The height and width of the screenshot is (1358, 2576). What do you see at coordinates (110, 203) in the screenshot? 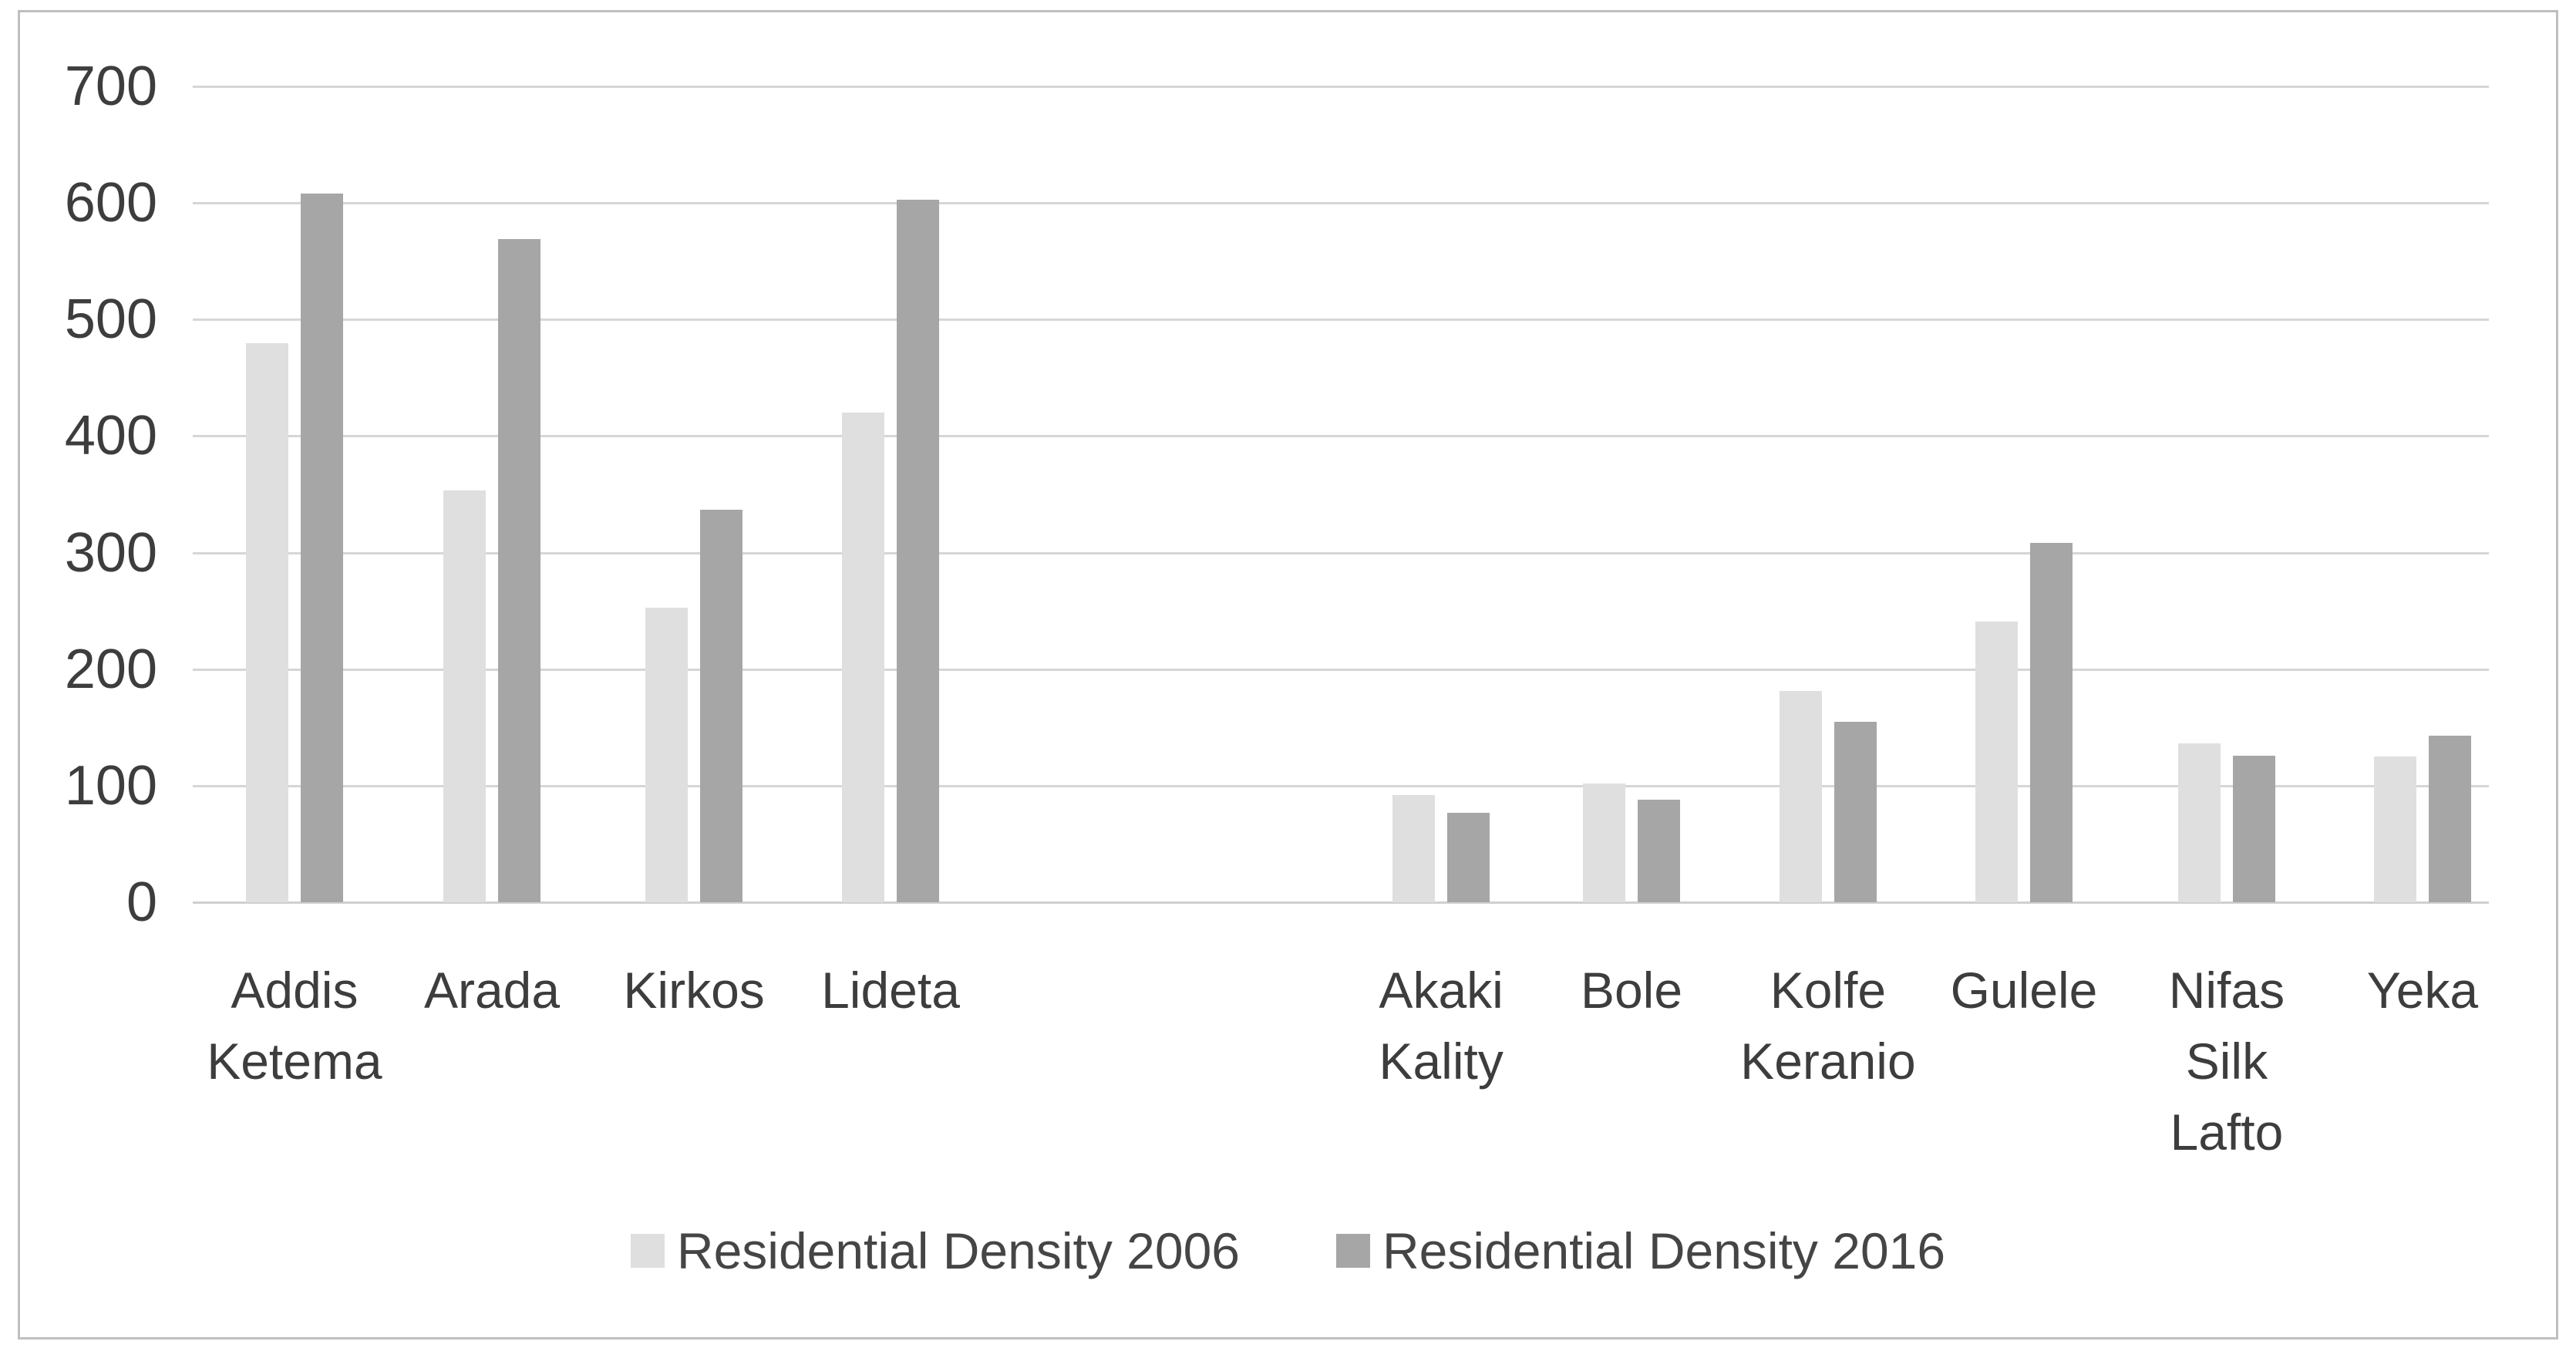
I see `y-tick-label-600: 600` at bounding box center [110, 203].